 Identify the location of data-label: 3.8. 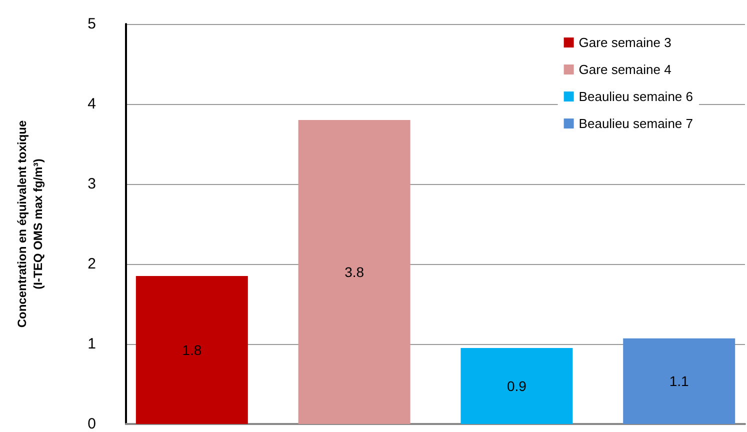
(354, 272).